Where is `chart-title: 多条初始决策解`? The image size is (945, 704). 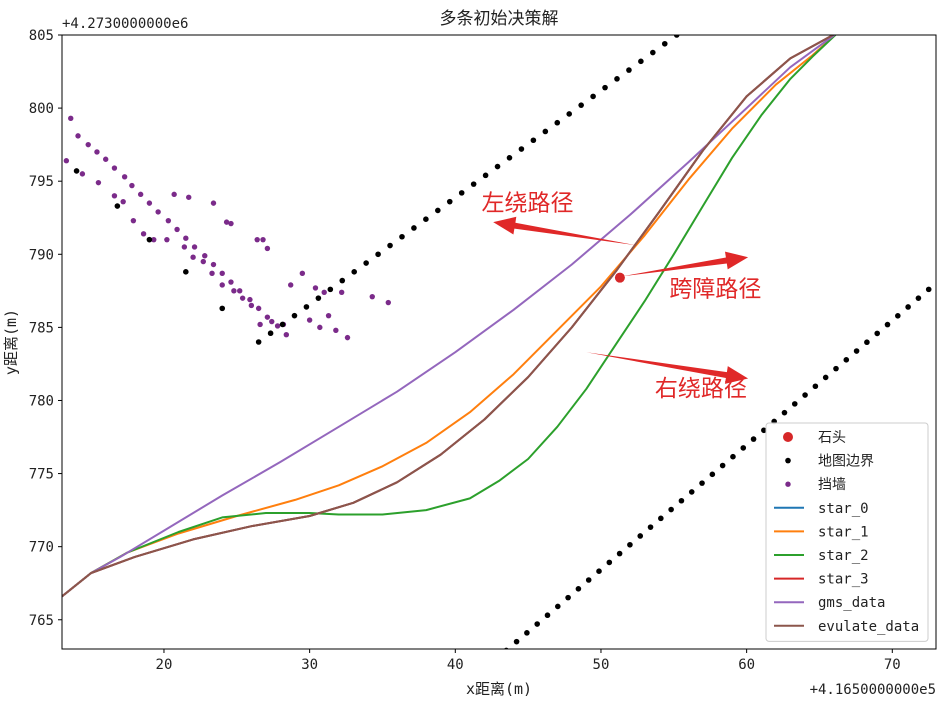
chart-title: 多条初始决策解 is located at coordinates (499, 19).